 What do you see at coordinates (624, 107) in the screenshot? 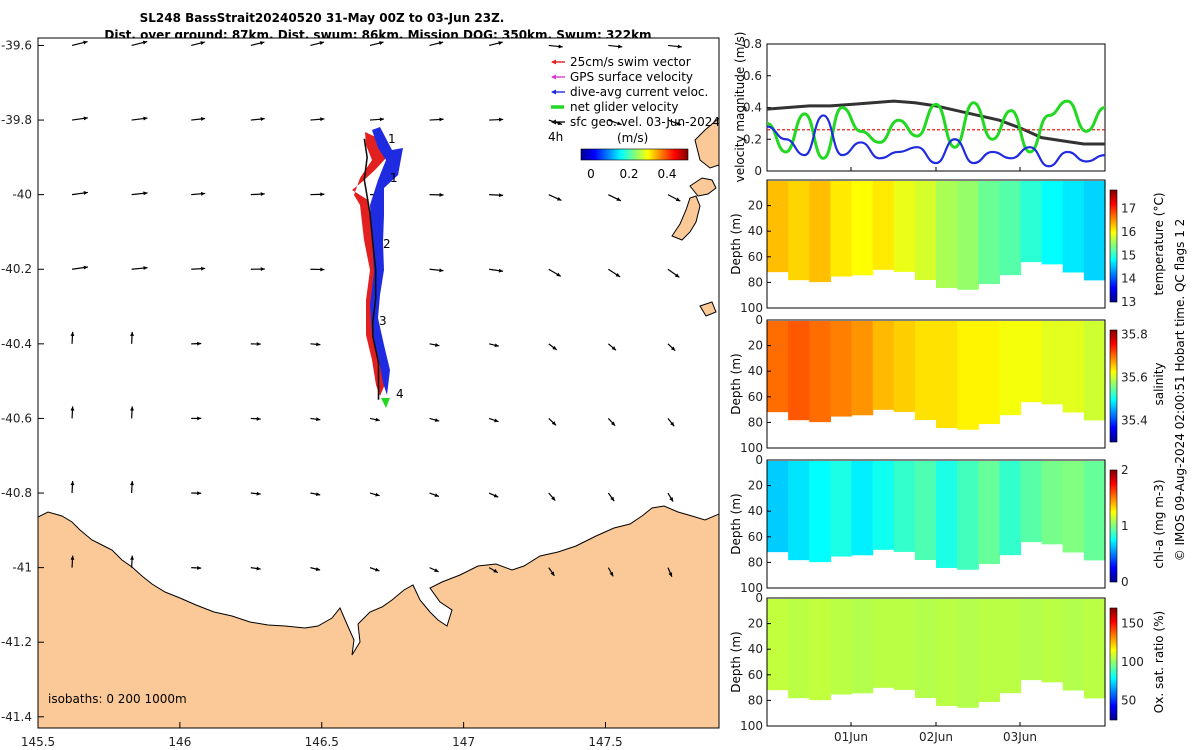
I see `legend-label: net glider velocity` at bounding box center [624, 107].